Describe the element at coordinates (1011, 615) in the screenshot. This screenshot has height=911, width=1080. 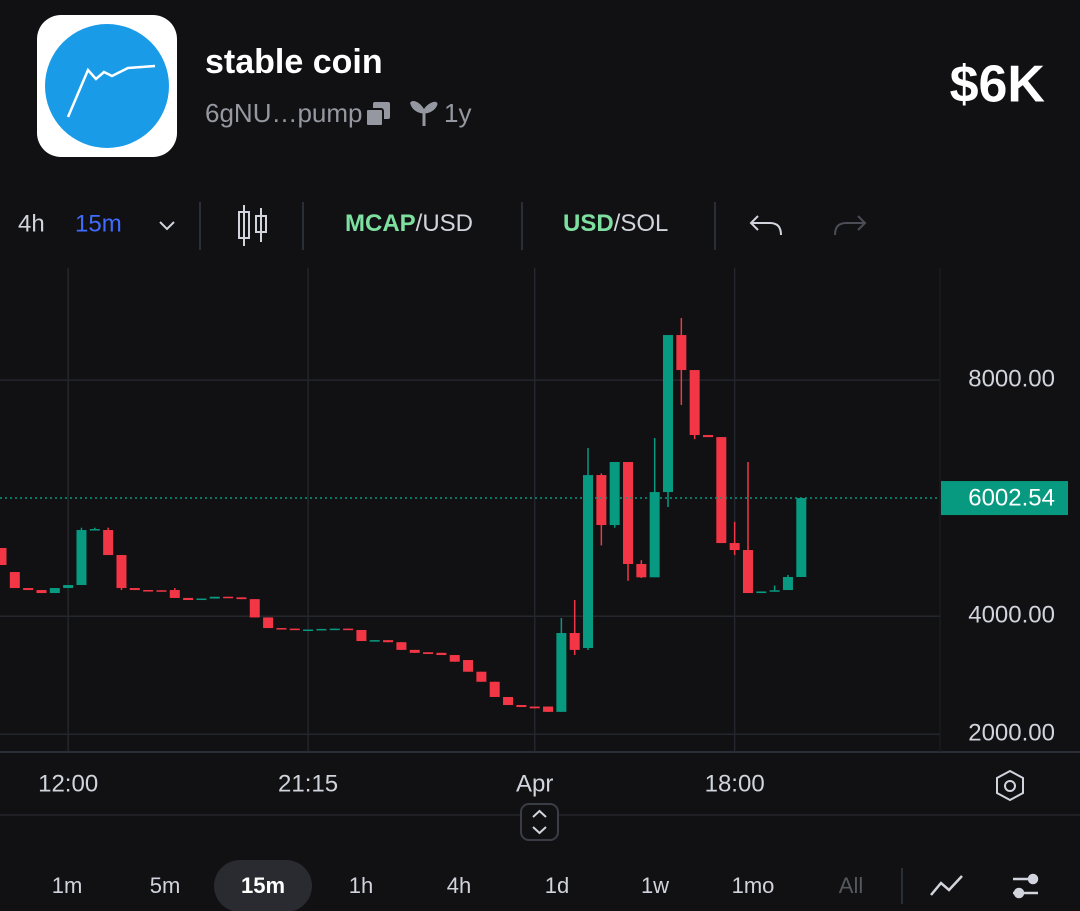
I see `y-tick-label: 4000.00` at that location.